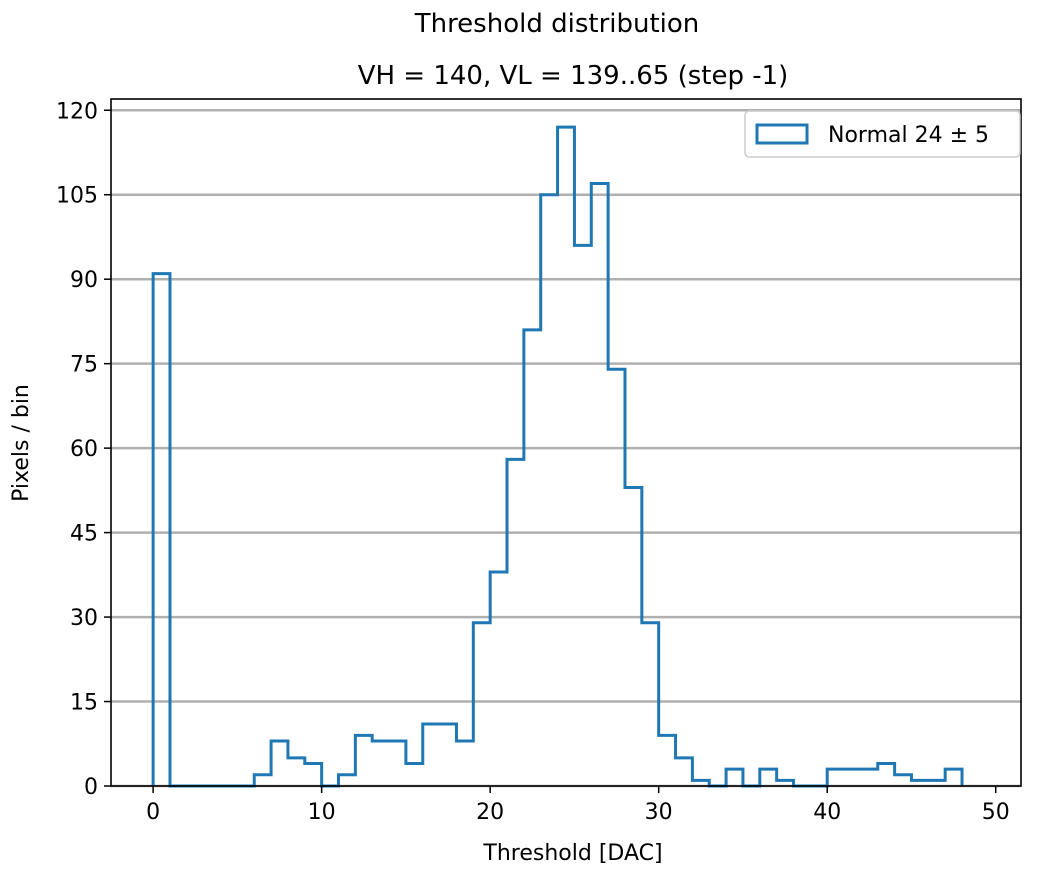  What do you see at coordinates (84, 280) in the screenshot?
I see `y-tick-label: 90` at bounding box center [84, 280].